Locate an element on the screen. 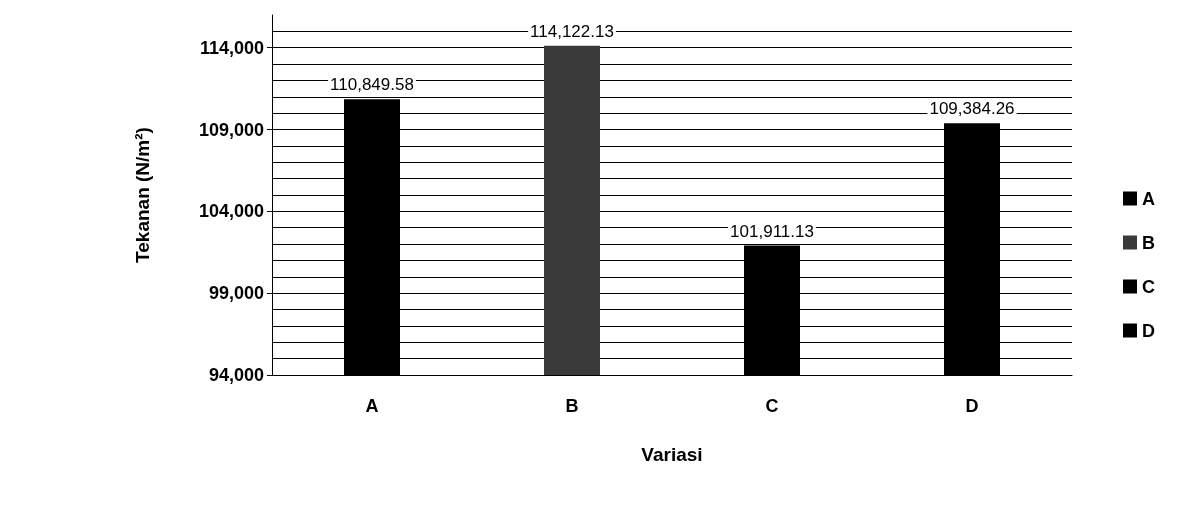 This screenshot has width=1180, height=529. x-tick-label: D is located at coordinates (972, 406).